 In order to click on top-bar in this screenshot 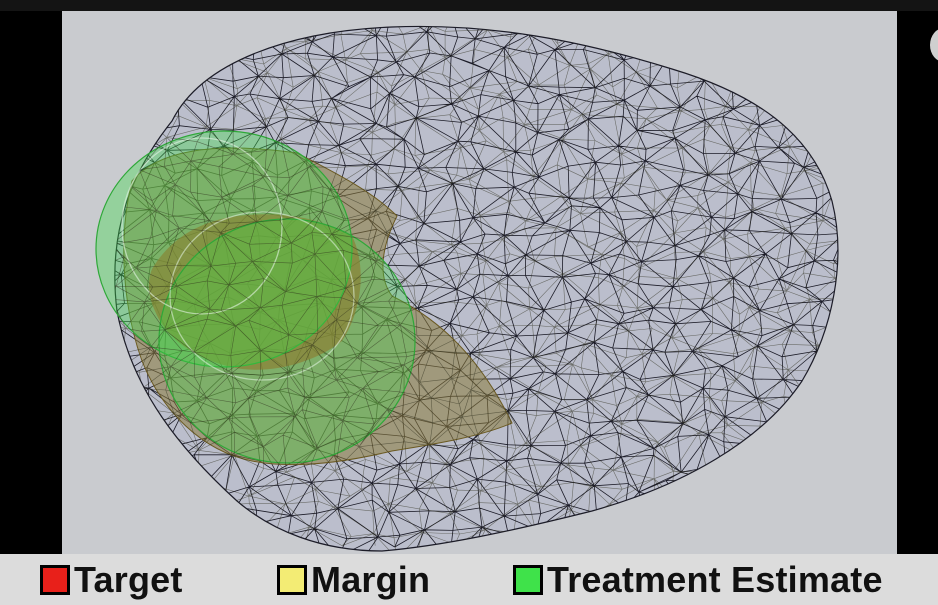, I will do `click(469, 5)`.